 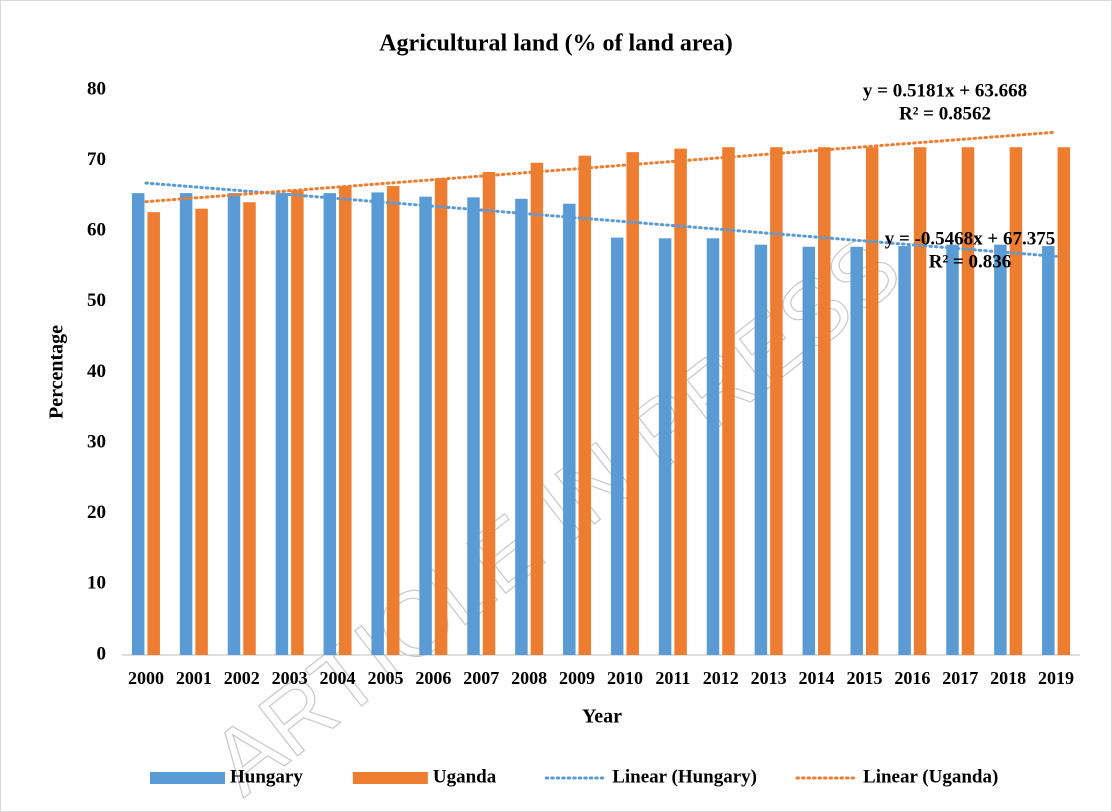 I want to click on x-tick-label: 2003, so click(x=290, y=678).